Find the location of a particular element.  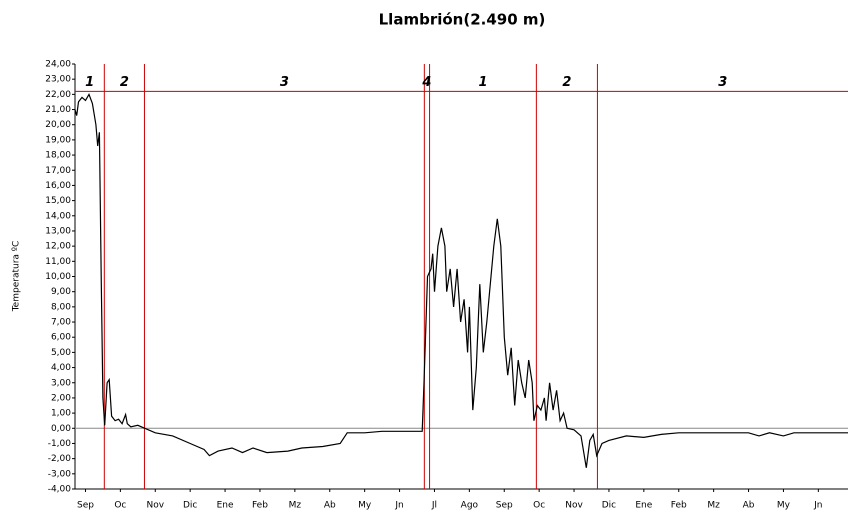

phase-label: 4 is located at coordinates (426, 82).